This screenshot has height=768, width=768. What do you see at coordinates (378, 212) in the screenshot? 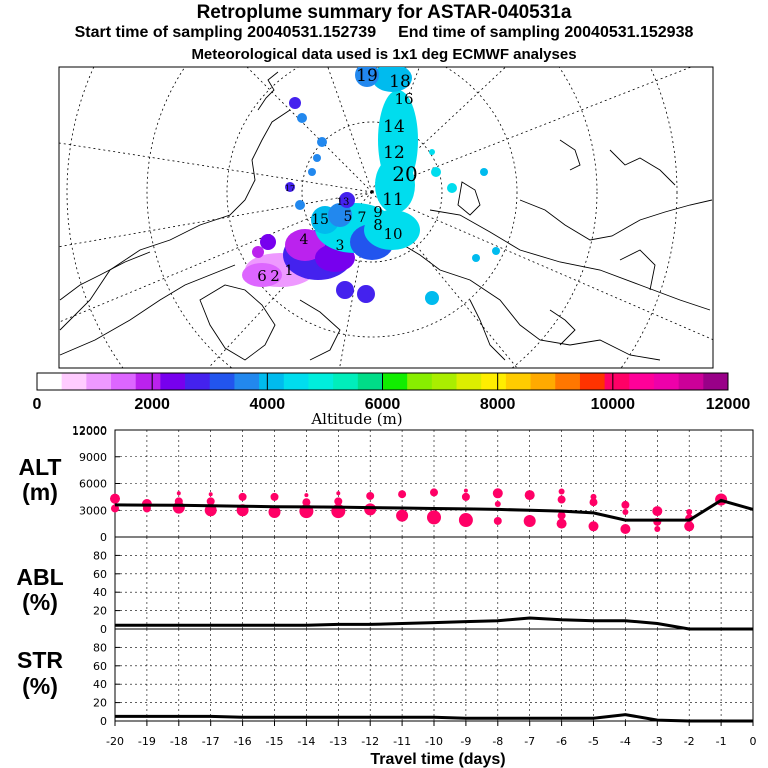
I see `marker-label: 9` at bounding box center [378, 212].